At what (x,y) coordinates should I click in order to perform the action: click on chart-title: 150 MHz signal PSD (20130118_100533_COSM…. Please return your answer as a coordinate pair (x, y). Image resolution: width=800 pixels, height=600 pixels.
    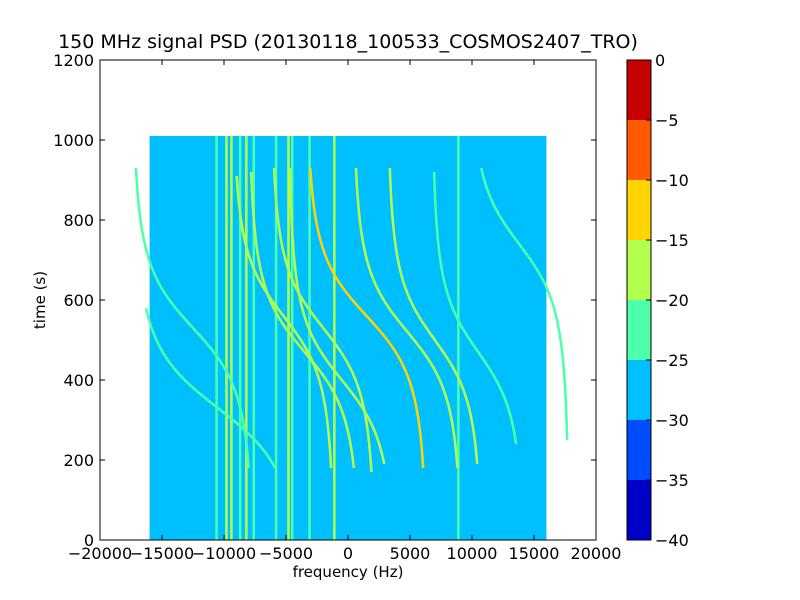
    Looking at the image, I should click on (348, 42).